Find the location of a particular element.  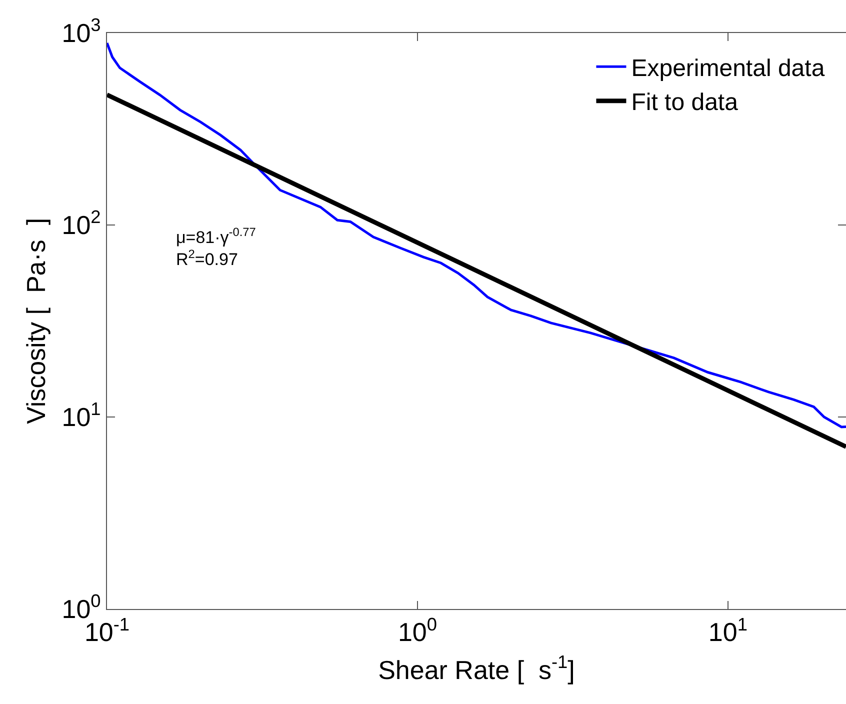

x-tick-label: 10$^{1}$ is located at coordinates (728, 631).